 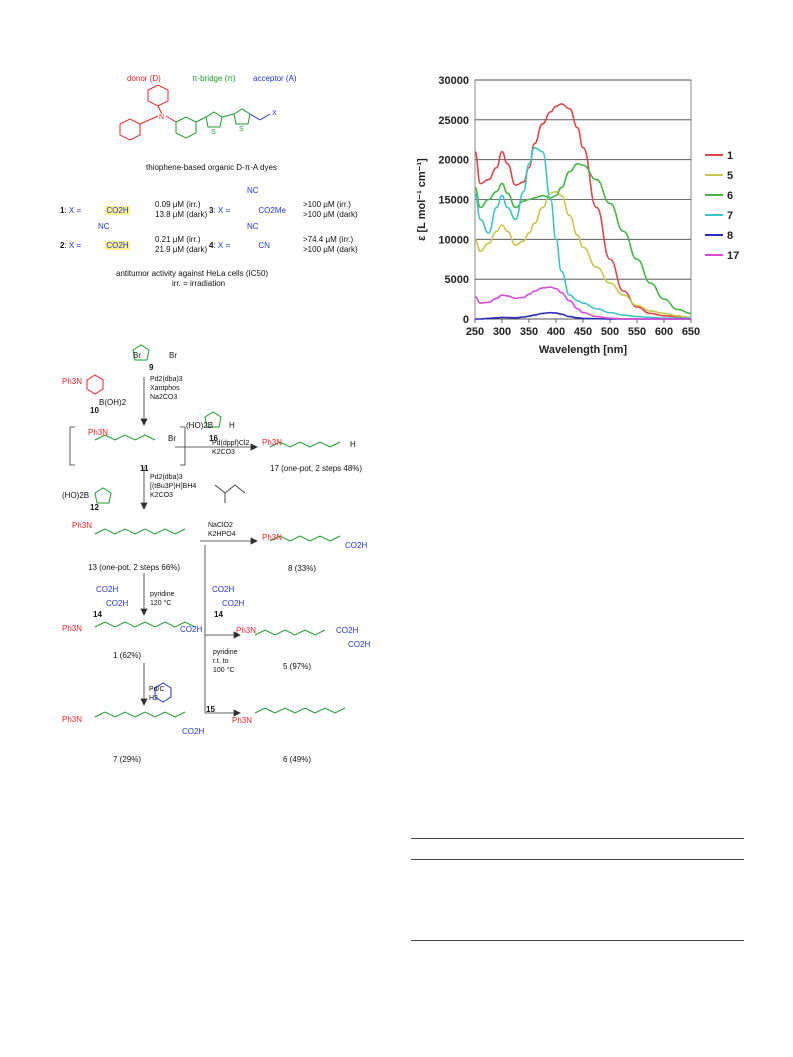 I want to click on compound-id: 4, so click(x=211, y=245).